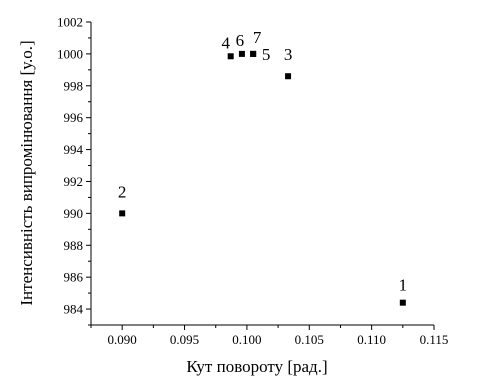  I want to click on x-tick-label: 0.095, so click(184, 339).